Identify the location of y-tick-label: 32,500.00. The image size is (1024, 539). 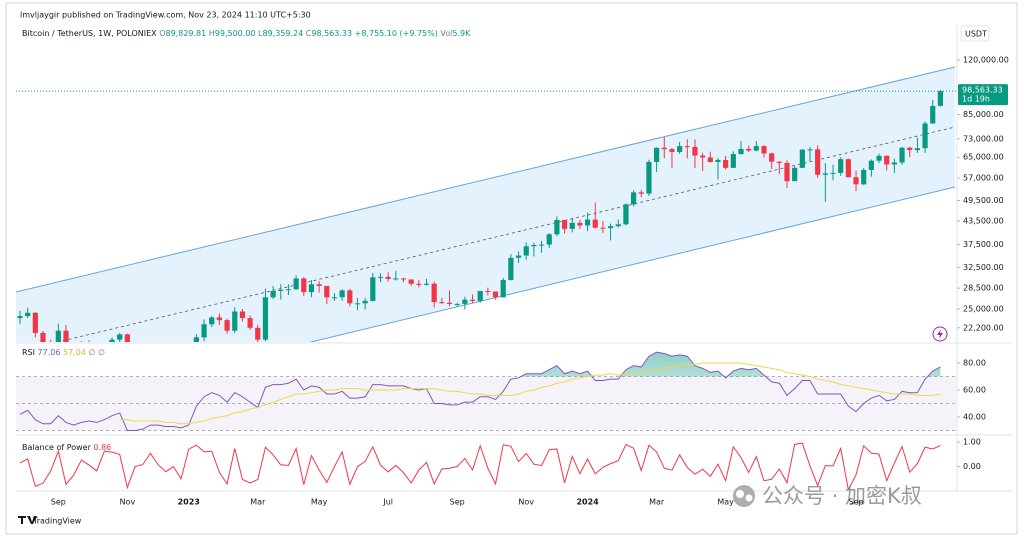
(983, 267).